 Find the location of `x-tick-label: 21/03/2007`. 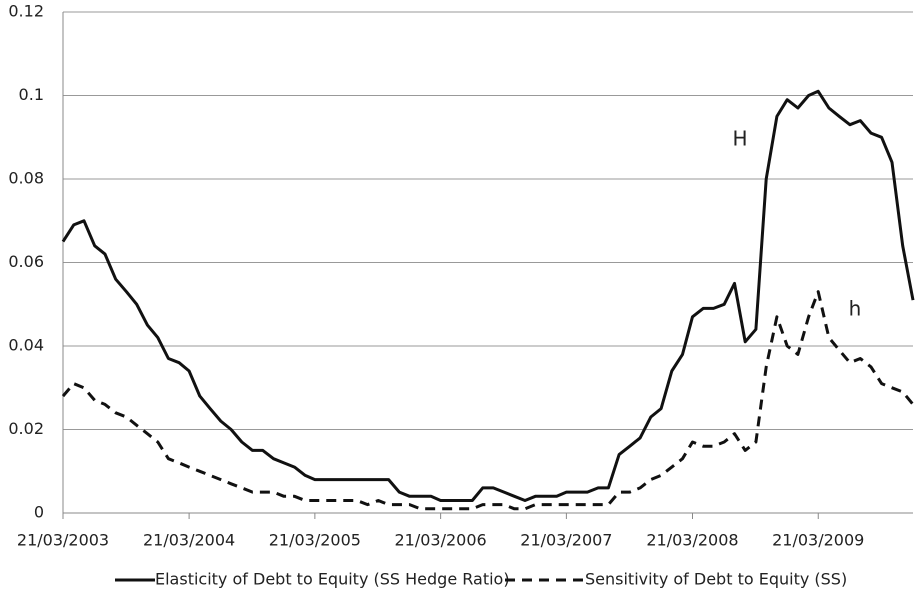

x-tick-label: 21/03/2007 is located at coordinates (566, 540).